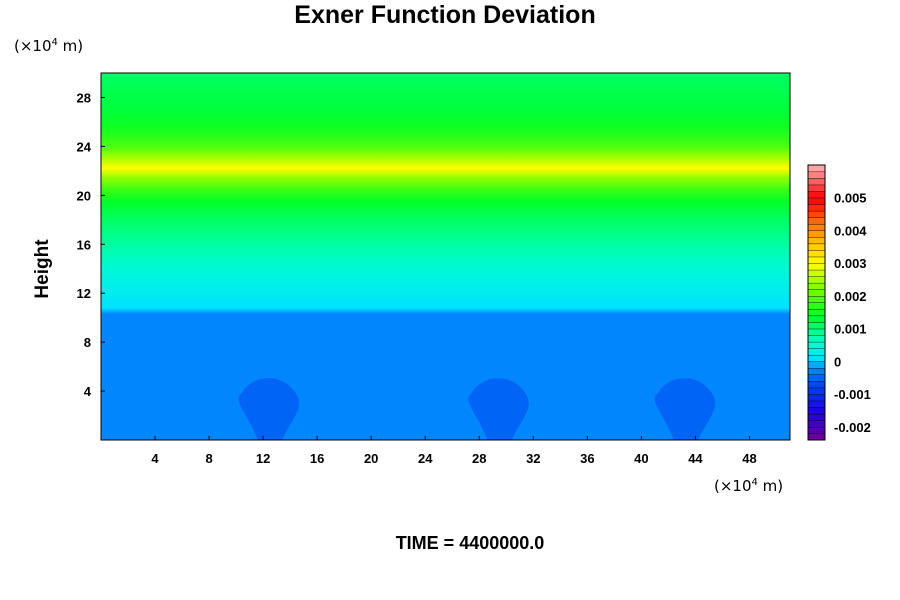 This screenshot has width=900, height=600. What do you see at coordinates (88, 391) in the screenshot?
I see `y-tick-label: 4` at bounding box center [88, 391].